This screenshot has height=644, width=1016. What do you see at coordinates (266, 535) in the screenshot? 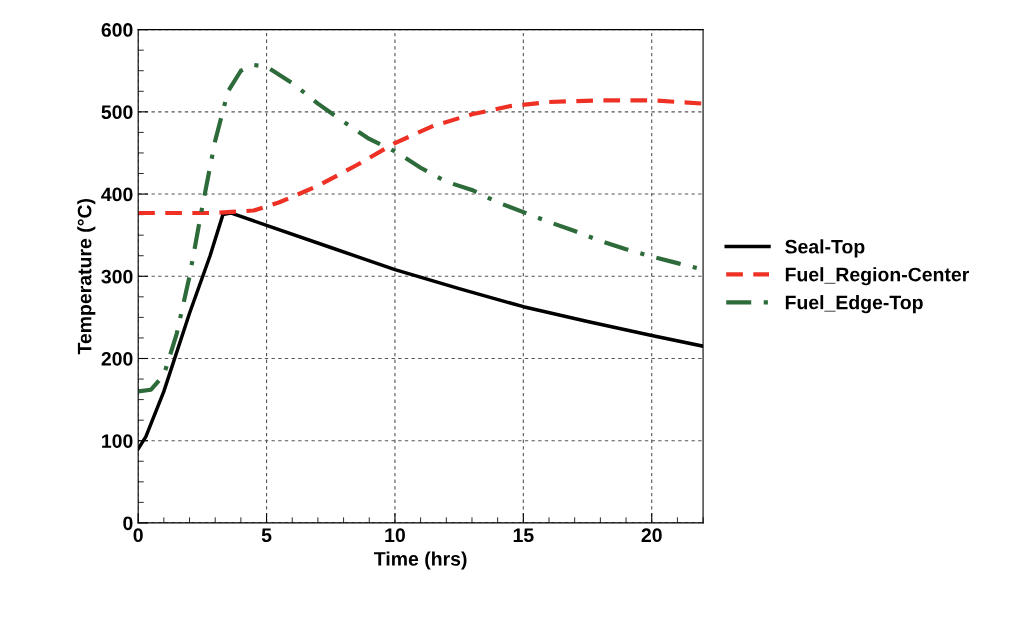
I see `x-tick-label: 5` at bounding box center [266, 535].